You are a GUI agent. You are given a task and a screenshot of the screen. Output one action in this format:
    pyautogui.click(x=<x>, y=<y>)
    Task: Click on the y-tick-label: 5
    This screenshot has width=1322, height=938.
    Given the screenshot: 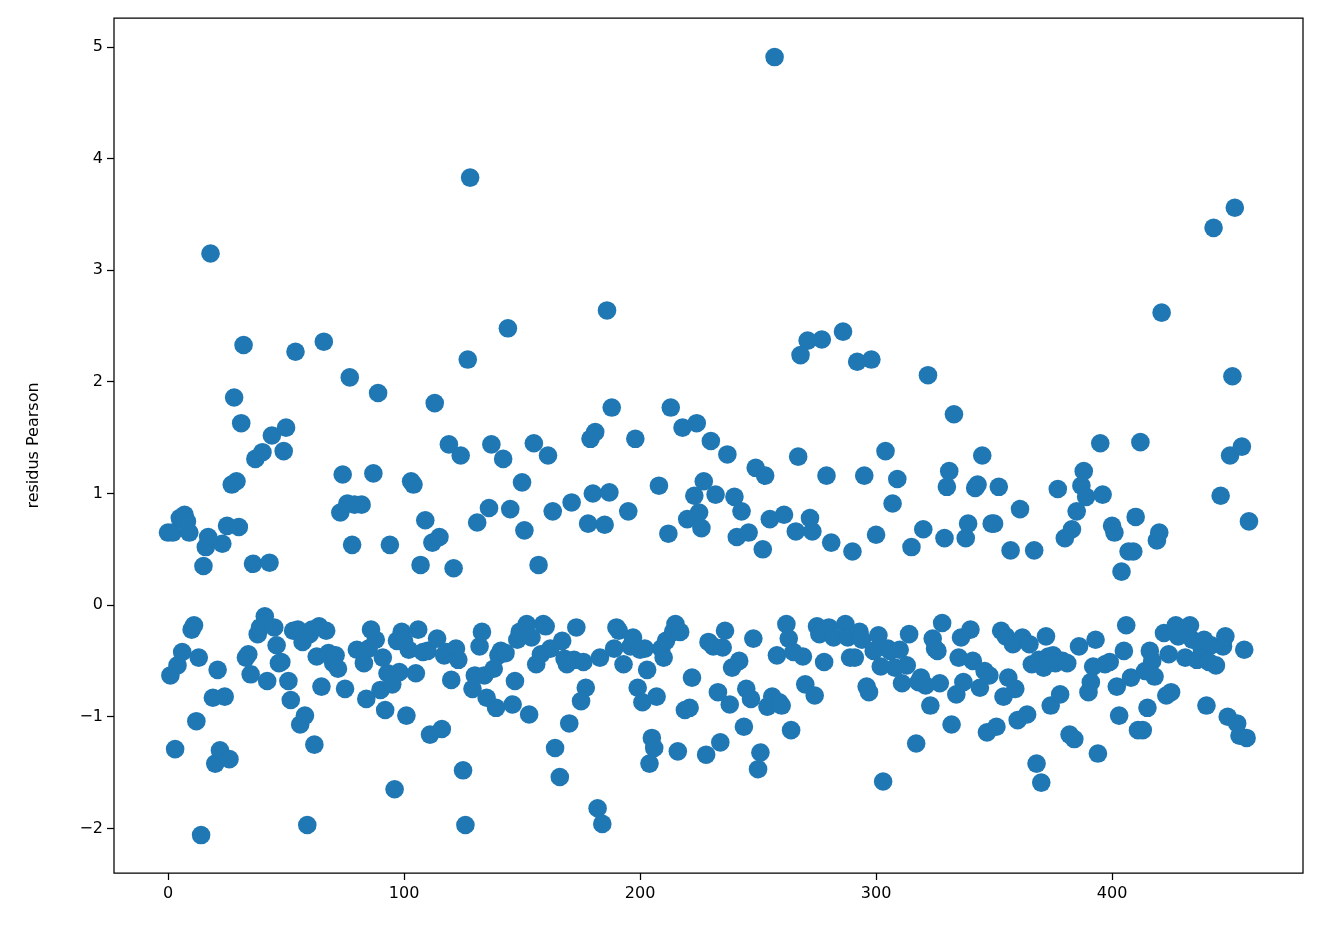 What is the action you would take?
    pyautogui.click(x=97, y=46)
    